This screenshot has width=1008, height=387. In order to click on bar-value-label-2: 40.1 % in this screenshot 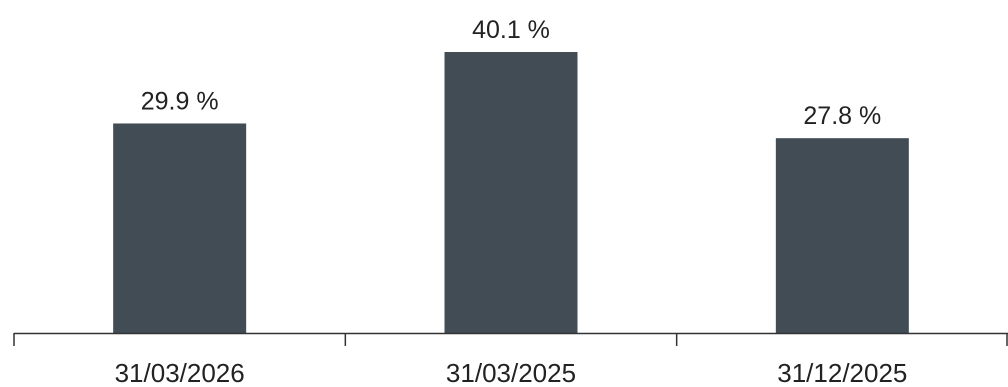, I will do `click(511, 30)`.